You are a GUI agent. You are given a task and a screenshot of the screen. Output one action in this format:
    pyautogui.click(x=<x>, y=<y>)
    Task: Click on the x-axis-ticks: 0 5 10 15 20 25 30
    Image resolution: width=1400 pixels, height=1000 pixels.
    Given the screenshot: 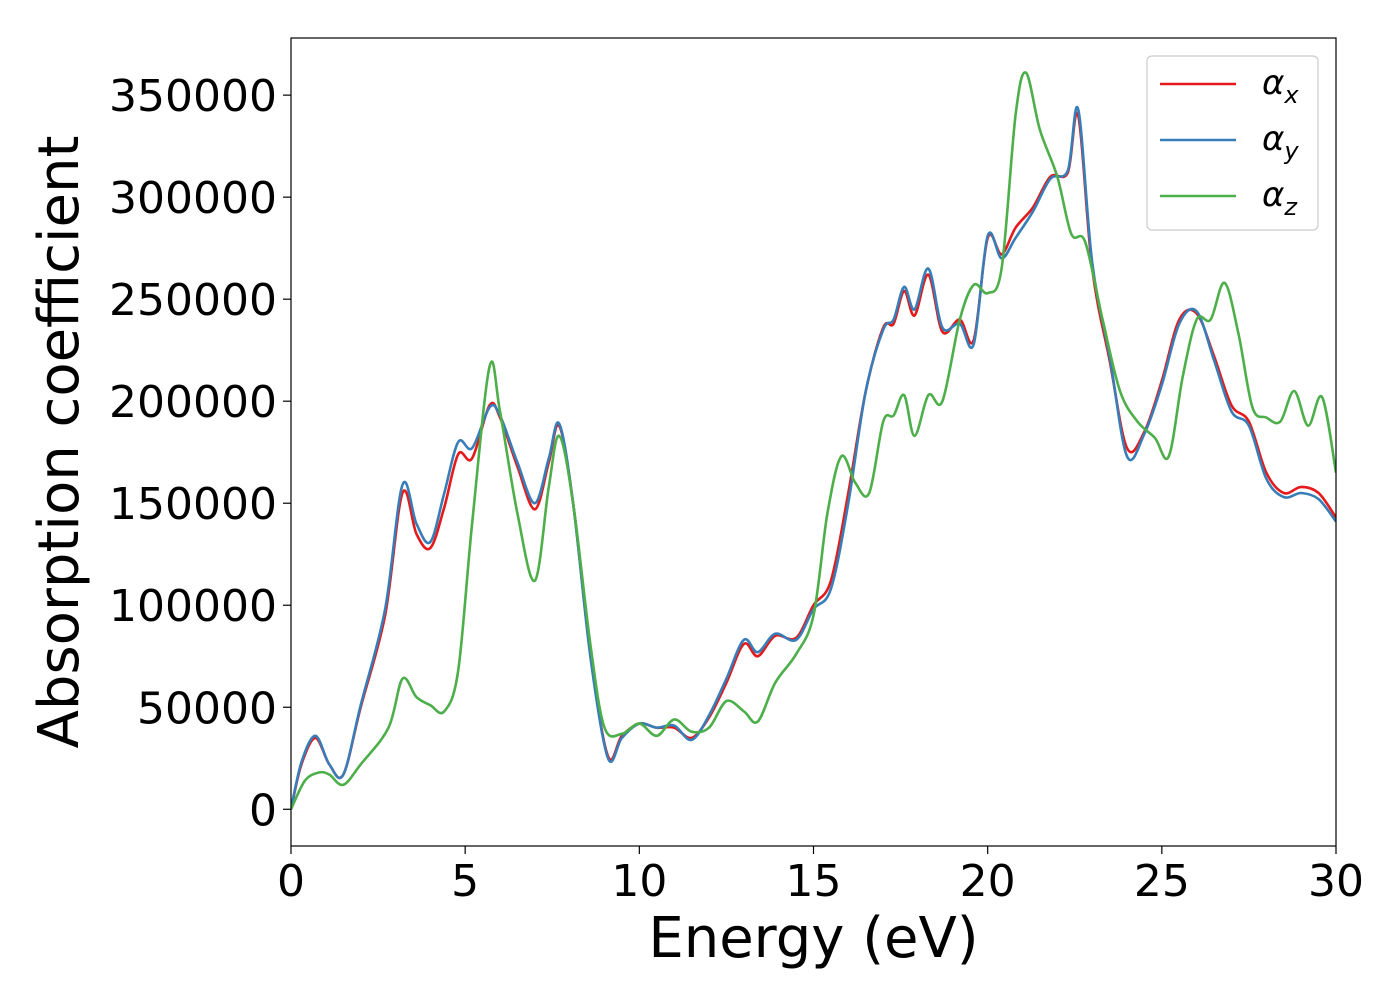 What is the action you would take?
    pyautogui.click(x=820, y=876)
    